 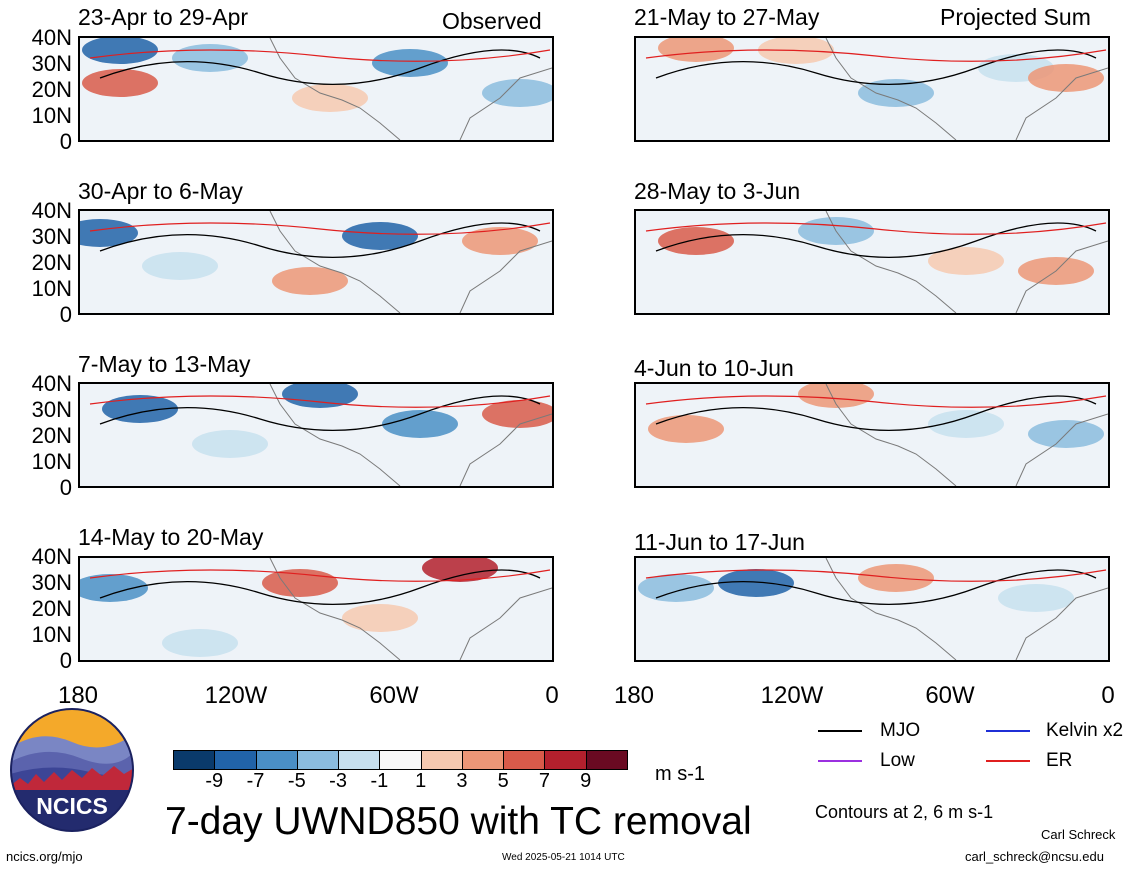 What do you see at coordinates (160, 191) in the screenshot?
I see `panel-title: 30-Apr to 6-May` at bounding box center [160, 191].